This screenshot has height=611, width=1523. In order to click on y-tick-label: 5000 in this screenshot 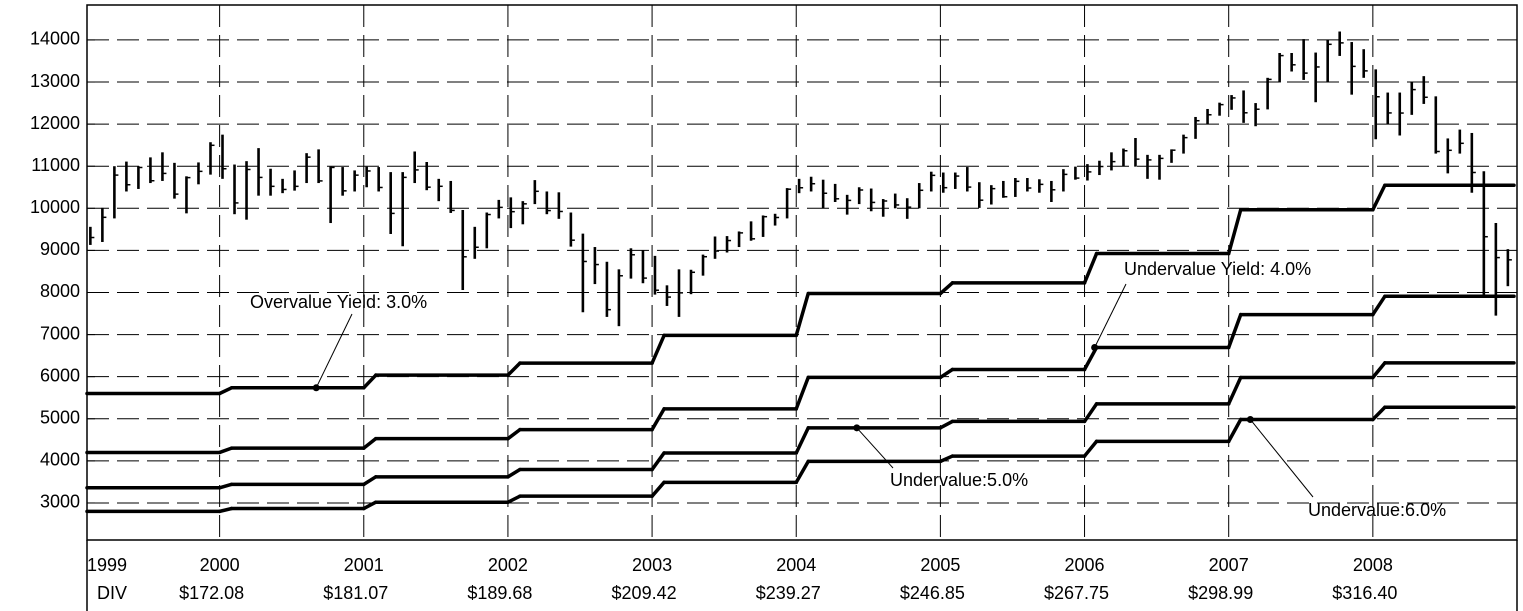, I will do `click(60, 418)`.